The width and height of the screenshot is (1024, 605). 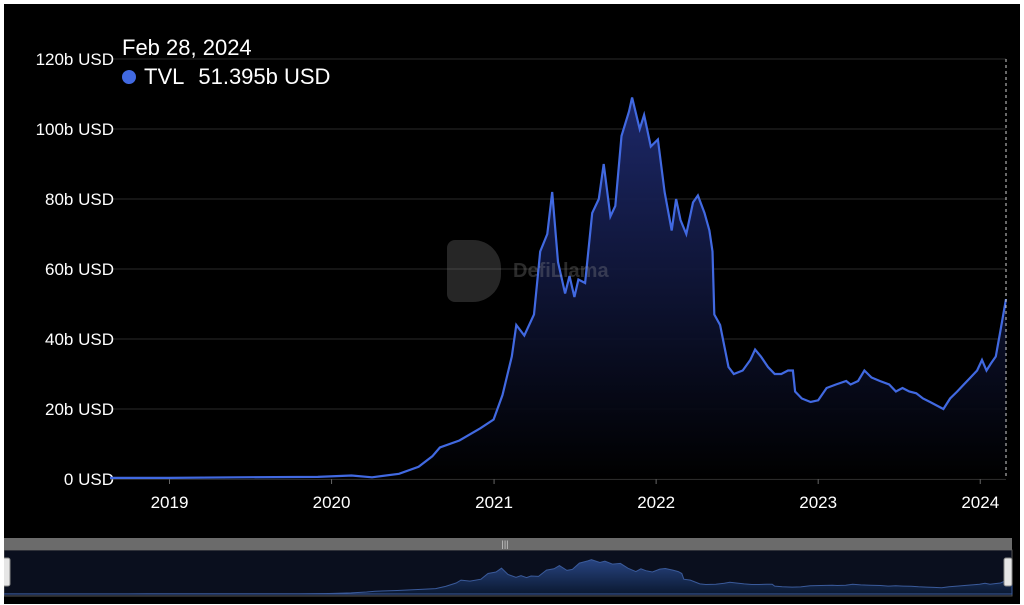 I want to click on watermark-text: DefiLlama, so click(x=561, y=270).